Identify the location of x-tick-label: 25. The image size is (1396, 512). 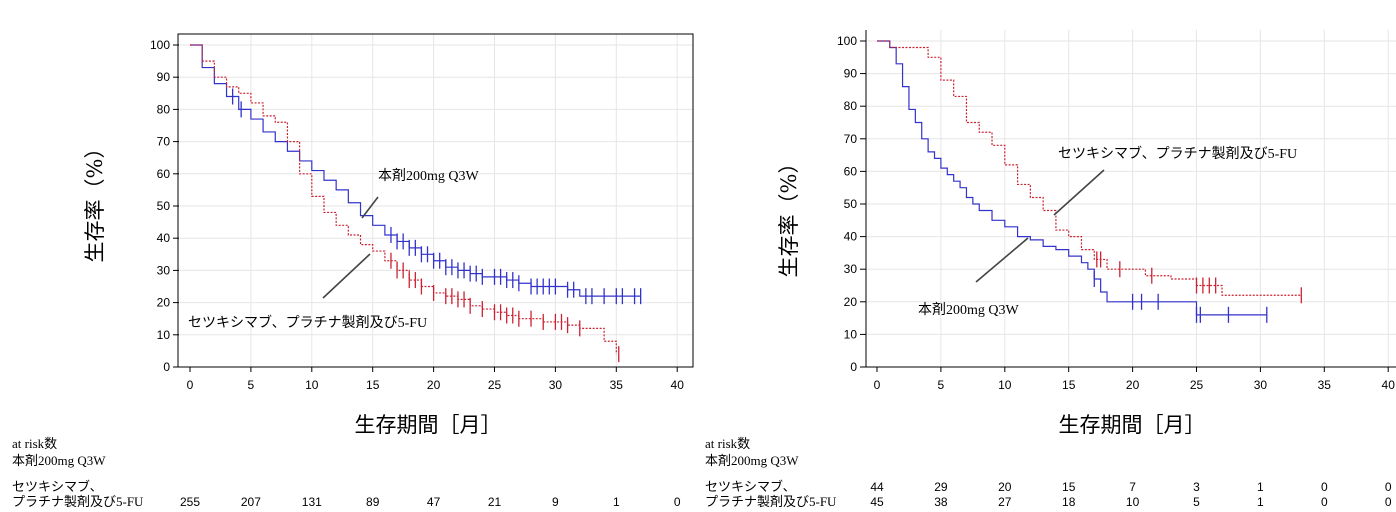
(495, 385).